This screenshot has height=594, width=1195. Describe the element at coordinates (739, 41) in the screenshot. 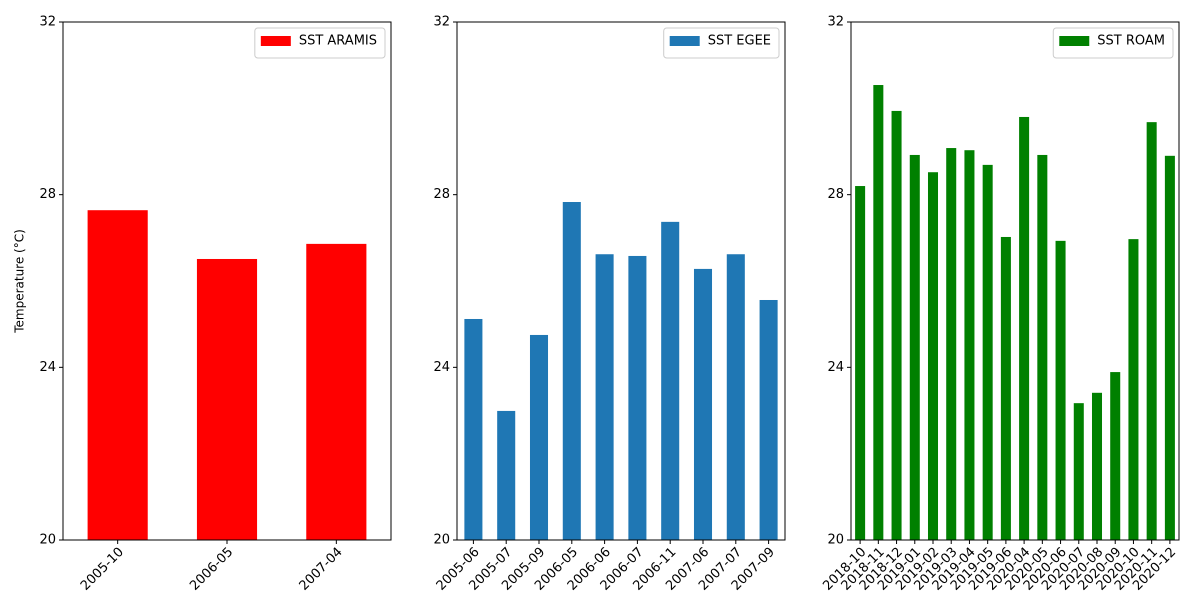

I see `legend-label: SST EGEE` at that location.